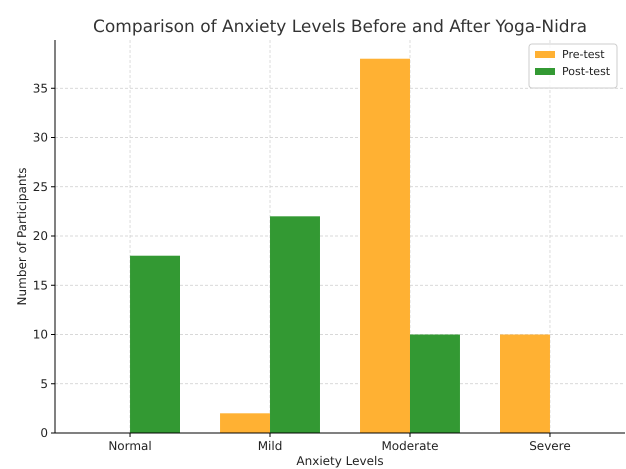 This screenshot has width=626, height=469. Describe the element at coordinates (40, 285) in the screenshot. I see `y-tick-label: 15` at that location.